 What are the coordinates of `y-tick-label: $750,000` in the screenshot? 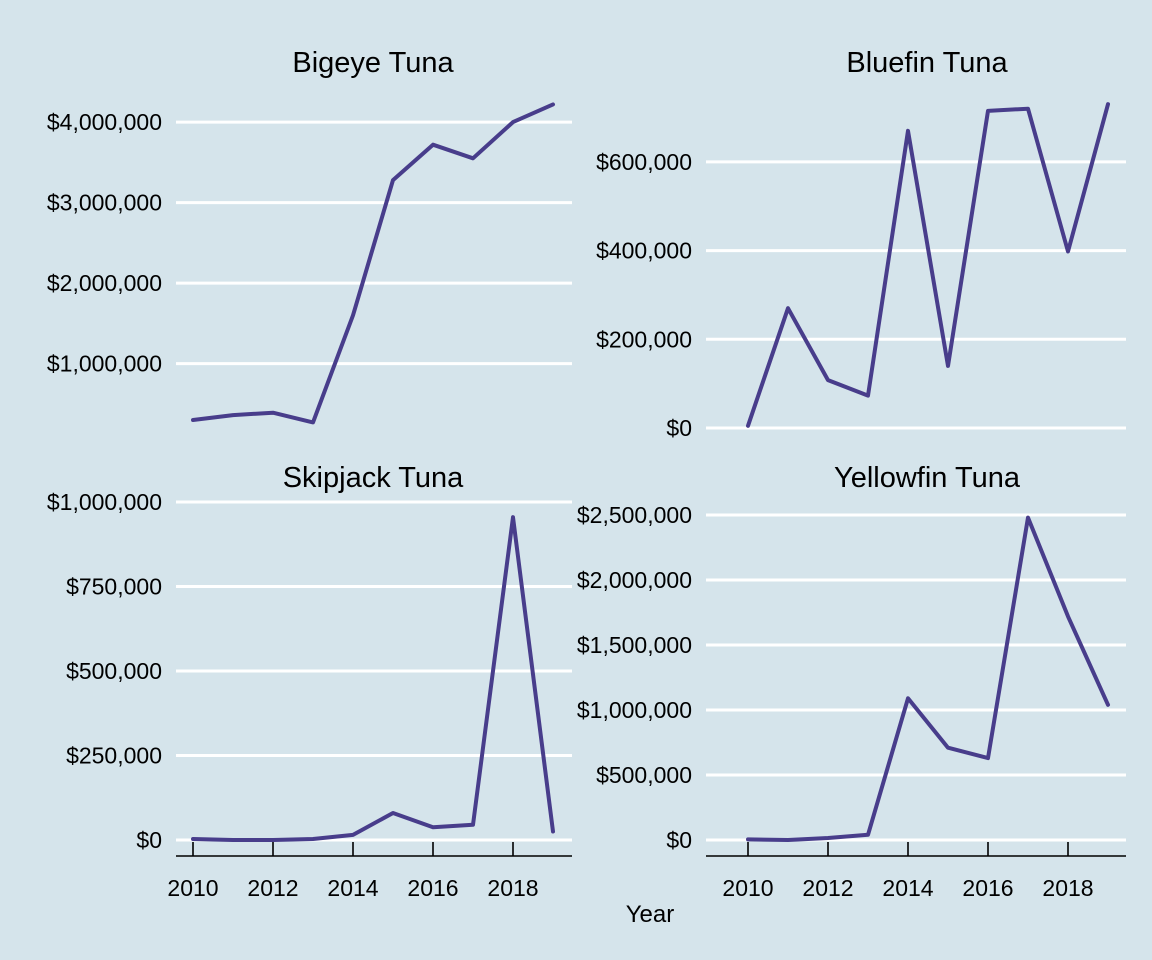 It's located at (114, 587).